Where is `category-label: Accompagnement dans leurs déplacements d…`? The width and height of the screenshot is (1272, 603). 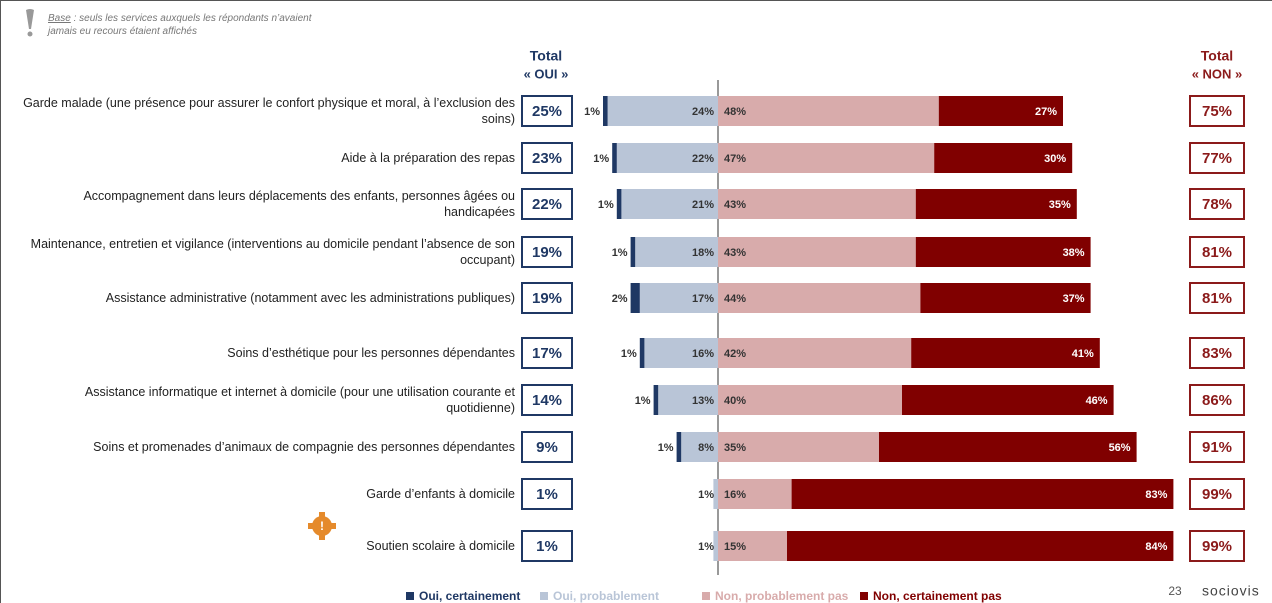 category-label: Accompagnement dans leurs déplacements d… is located at coordinates (299, 204).